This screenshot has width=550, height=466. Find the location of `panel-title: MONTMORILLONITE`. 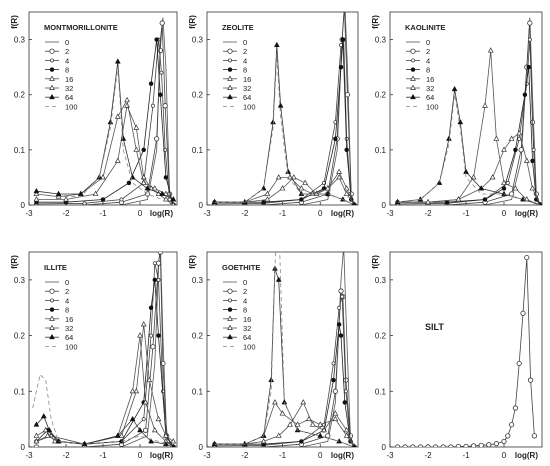

panel-title: MONTMORILLONITE is located at coordinates (81, 27).